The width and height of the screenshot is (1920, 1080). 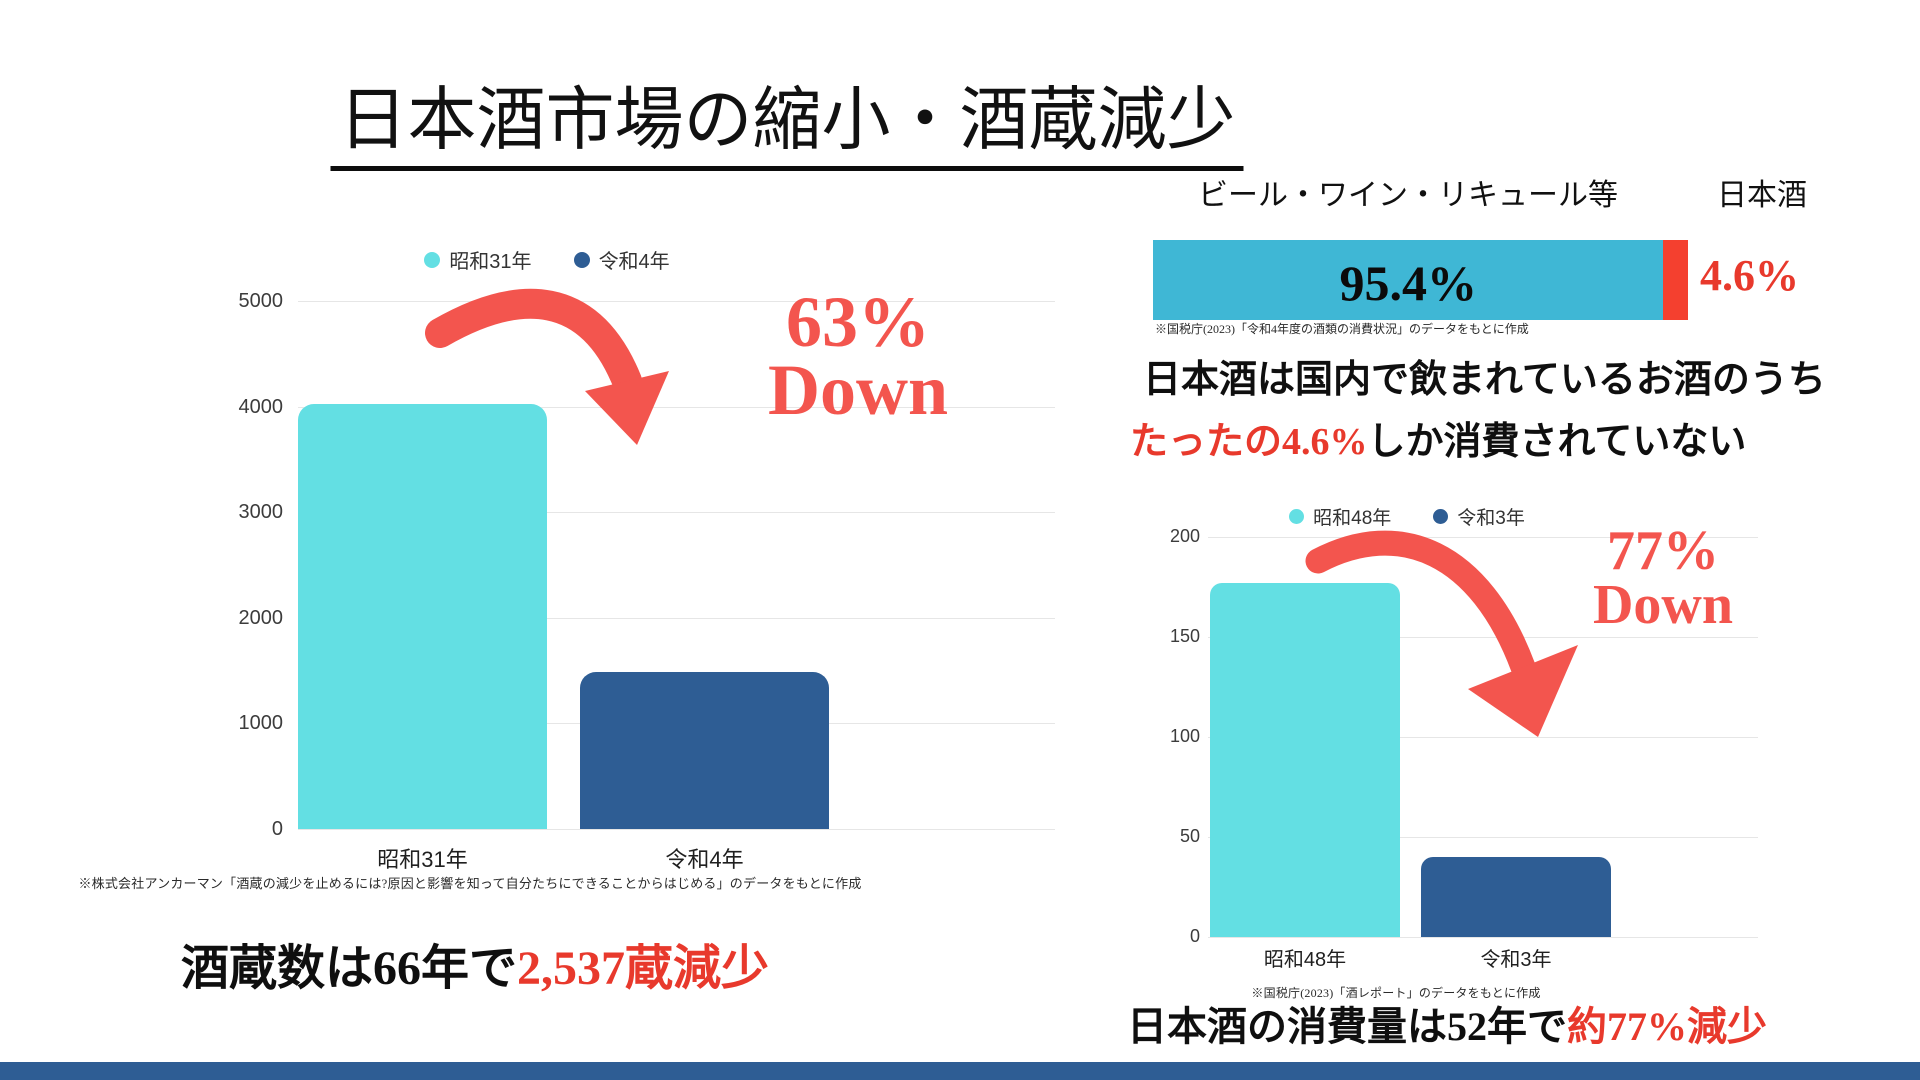 I want to click on x-axis-label: 昭和48年, so click(x=1305, y=960).